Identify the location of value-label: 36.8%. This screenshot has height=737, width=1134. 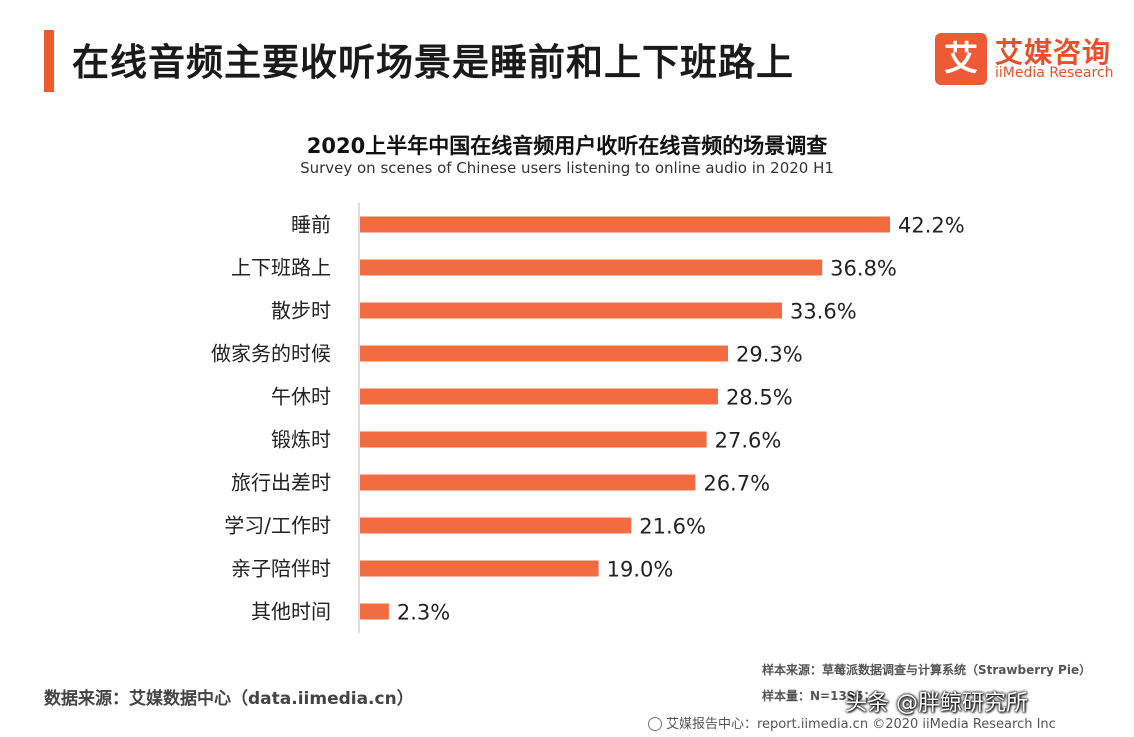
(863, 269).